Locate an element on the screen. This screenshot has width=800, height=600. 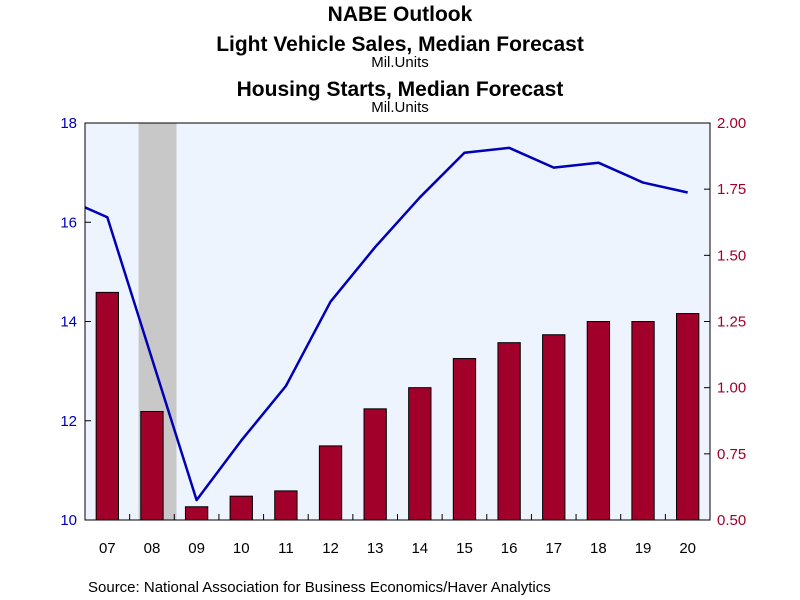
x-tick-label-08: 08 is located at coordinates (152, 548).